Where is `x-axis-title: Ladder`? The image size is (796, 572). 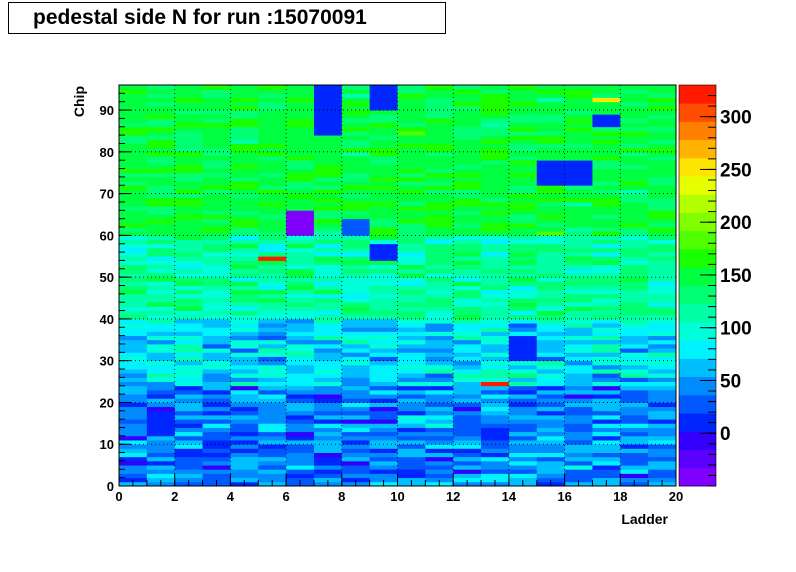
x-axis-title: Ladder is located at coordinates (644, 519).